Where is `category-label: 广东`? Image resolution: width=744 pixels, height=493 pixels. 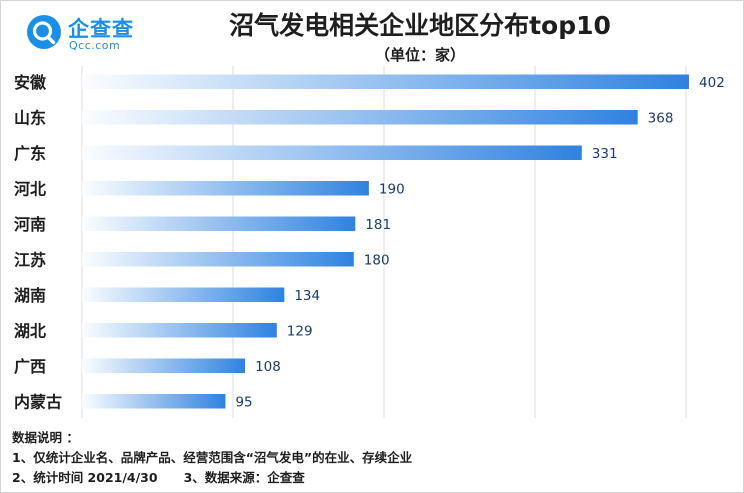 category-label: 广东 is located at coordinates (30, 153).